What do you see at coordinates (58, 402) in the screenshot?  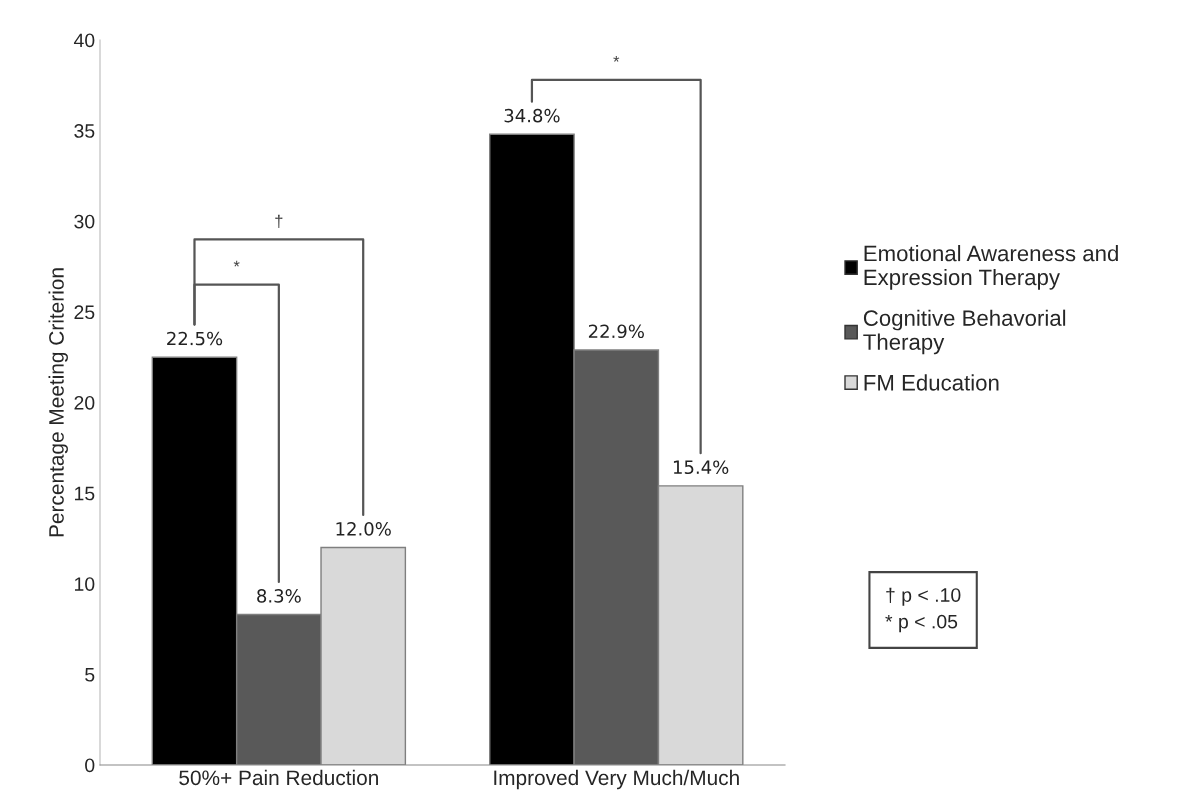 I see `y-axis-title: Percentage Meeting Criterion` at bounding box center [58, 402].